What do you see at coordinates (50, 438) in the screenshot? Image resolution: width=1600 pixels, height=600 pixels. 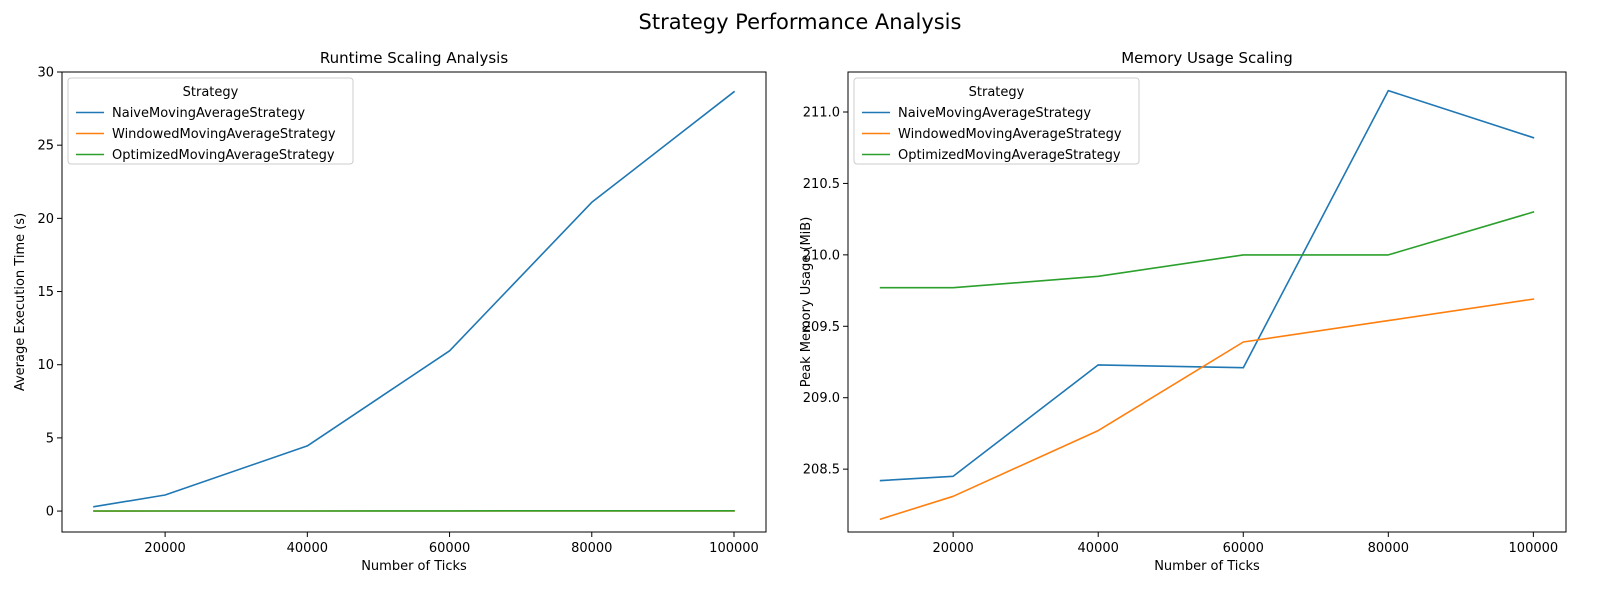 I see `y-tick-label: 5` at bounding box center [50, 438].